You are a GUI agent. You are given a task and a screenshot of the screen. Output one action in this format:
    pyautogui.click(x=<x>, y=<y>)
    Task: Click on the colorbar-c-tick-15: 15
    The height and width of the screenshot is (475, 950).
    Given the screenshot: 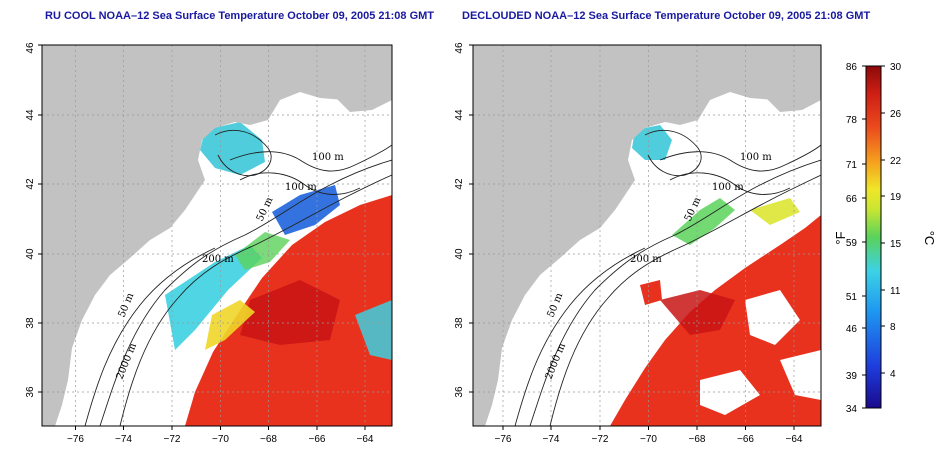 What is the action you would take?
    pyautogui.click(x=896, y=244)
    